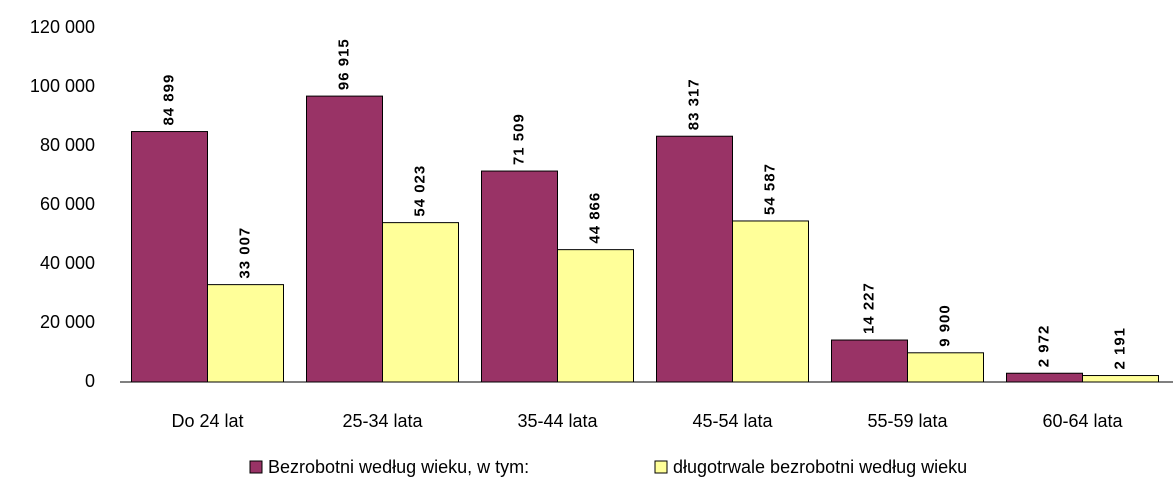 The width and height of the screenshot is (1173, 485). Describe the element at coordinates (67, 322) in the screenshot. I see `y-tick-label: 20 000` at that location.